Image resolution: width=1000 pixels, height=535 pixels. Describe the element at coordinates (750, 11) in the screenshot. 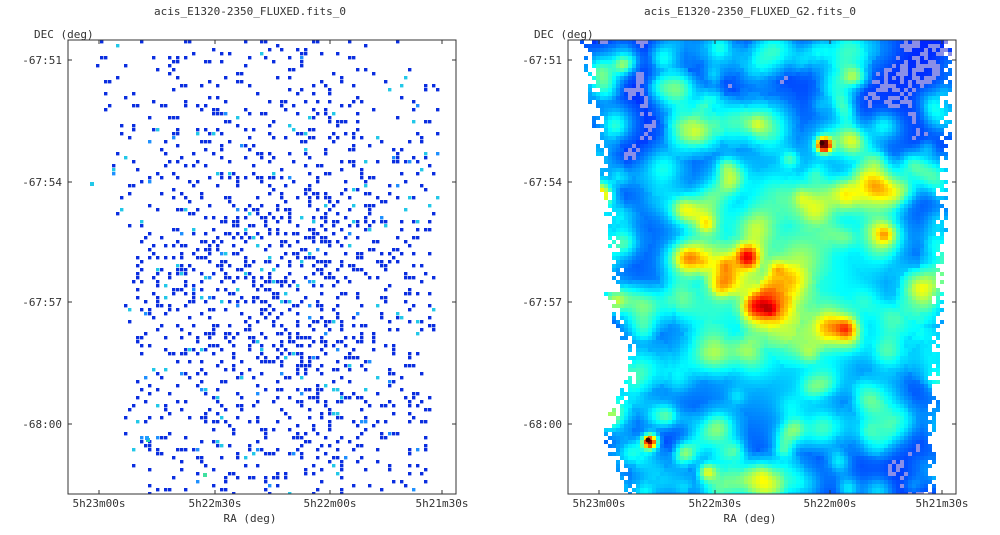

I see `right-panel-title: acis_E1320-2350_FLUXED_G2.fits_0` at that location.